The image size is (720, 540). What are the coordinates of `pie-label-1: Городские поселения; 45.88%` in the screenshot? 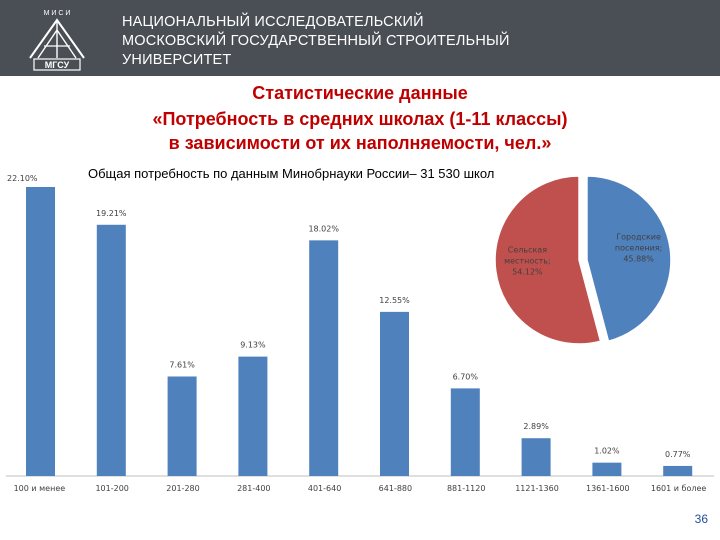 It's located at (638, 247).